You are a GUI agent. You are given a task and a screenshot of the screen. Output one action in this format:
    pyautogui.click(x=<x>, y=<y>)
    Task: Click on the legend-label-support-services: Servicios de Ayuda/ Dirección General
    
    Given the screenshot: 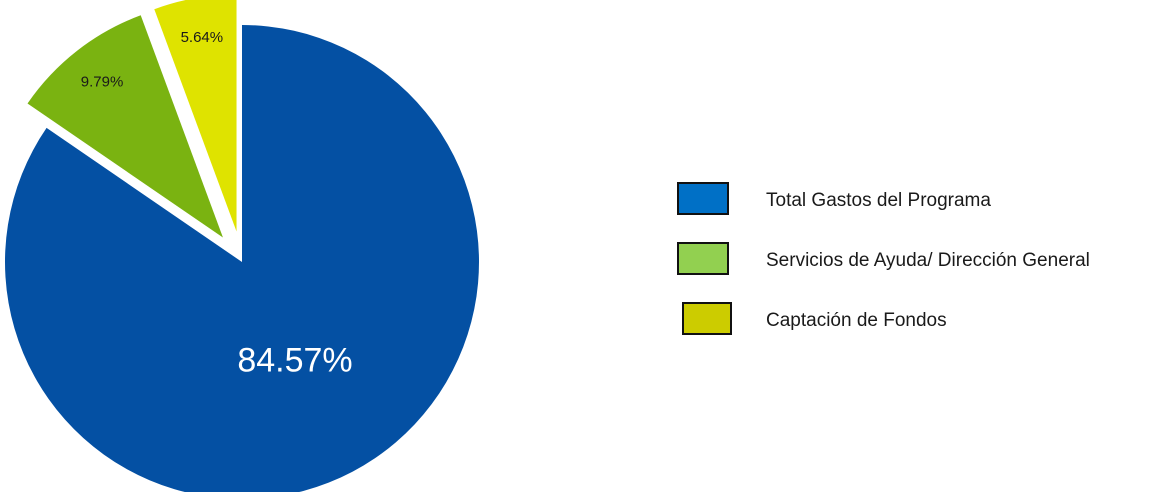 What is the action you would take?
    pyautogui.click(x=928, y=260)
    